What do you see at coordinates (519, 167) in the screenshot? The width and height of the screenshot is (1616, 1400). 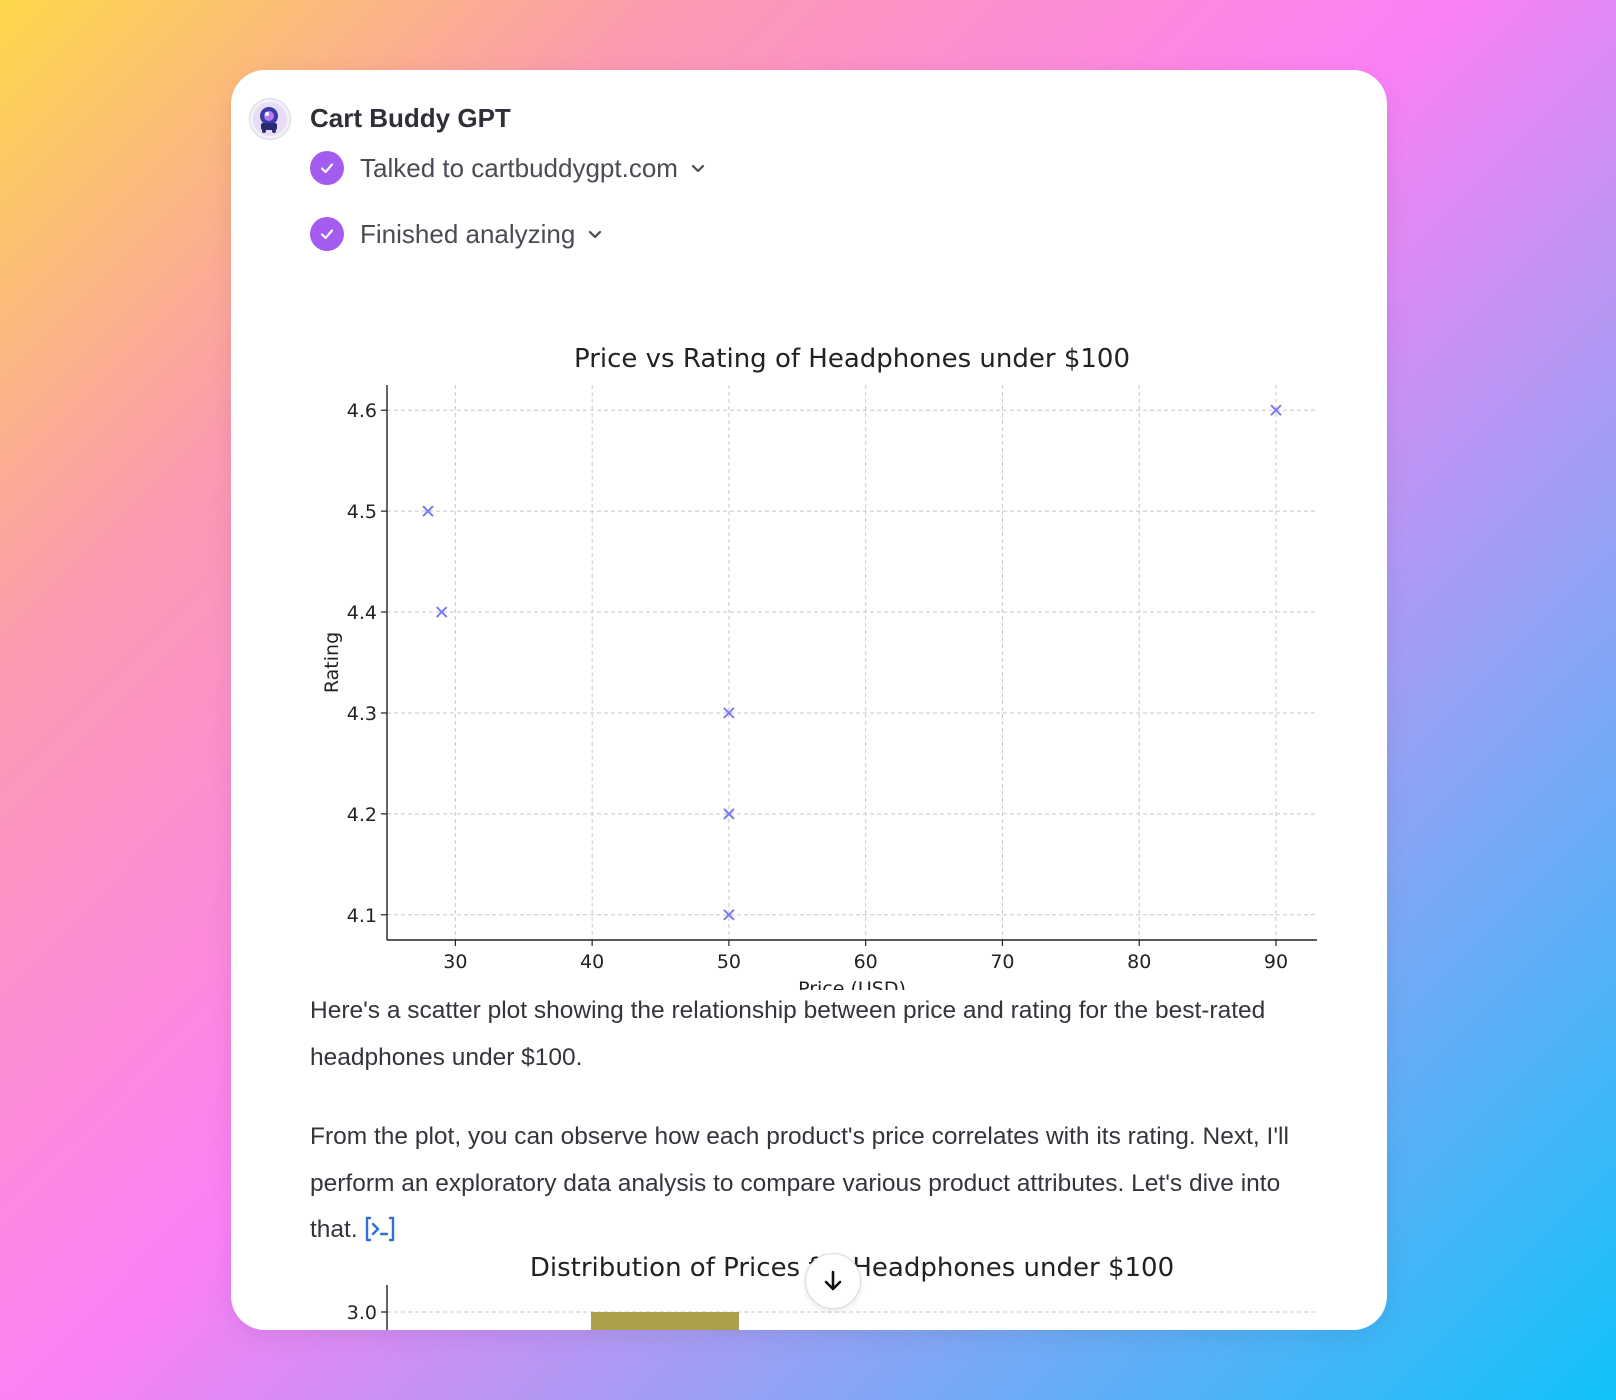 I see `step-label: Talked to cartbuddygpt.com` at bounding box center [519, 167].